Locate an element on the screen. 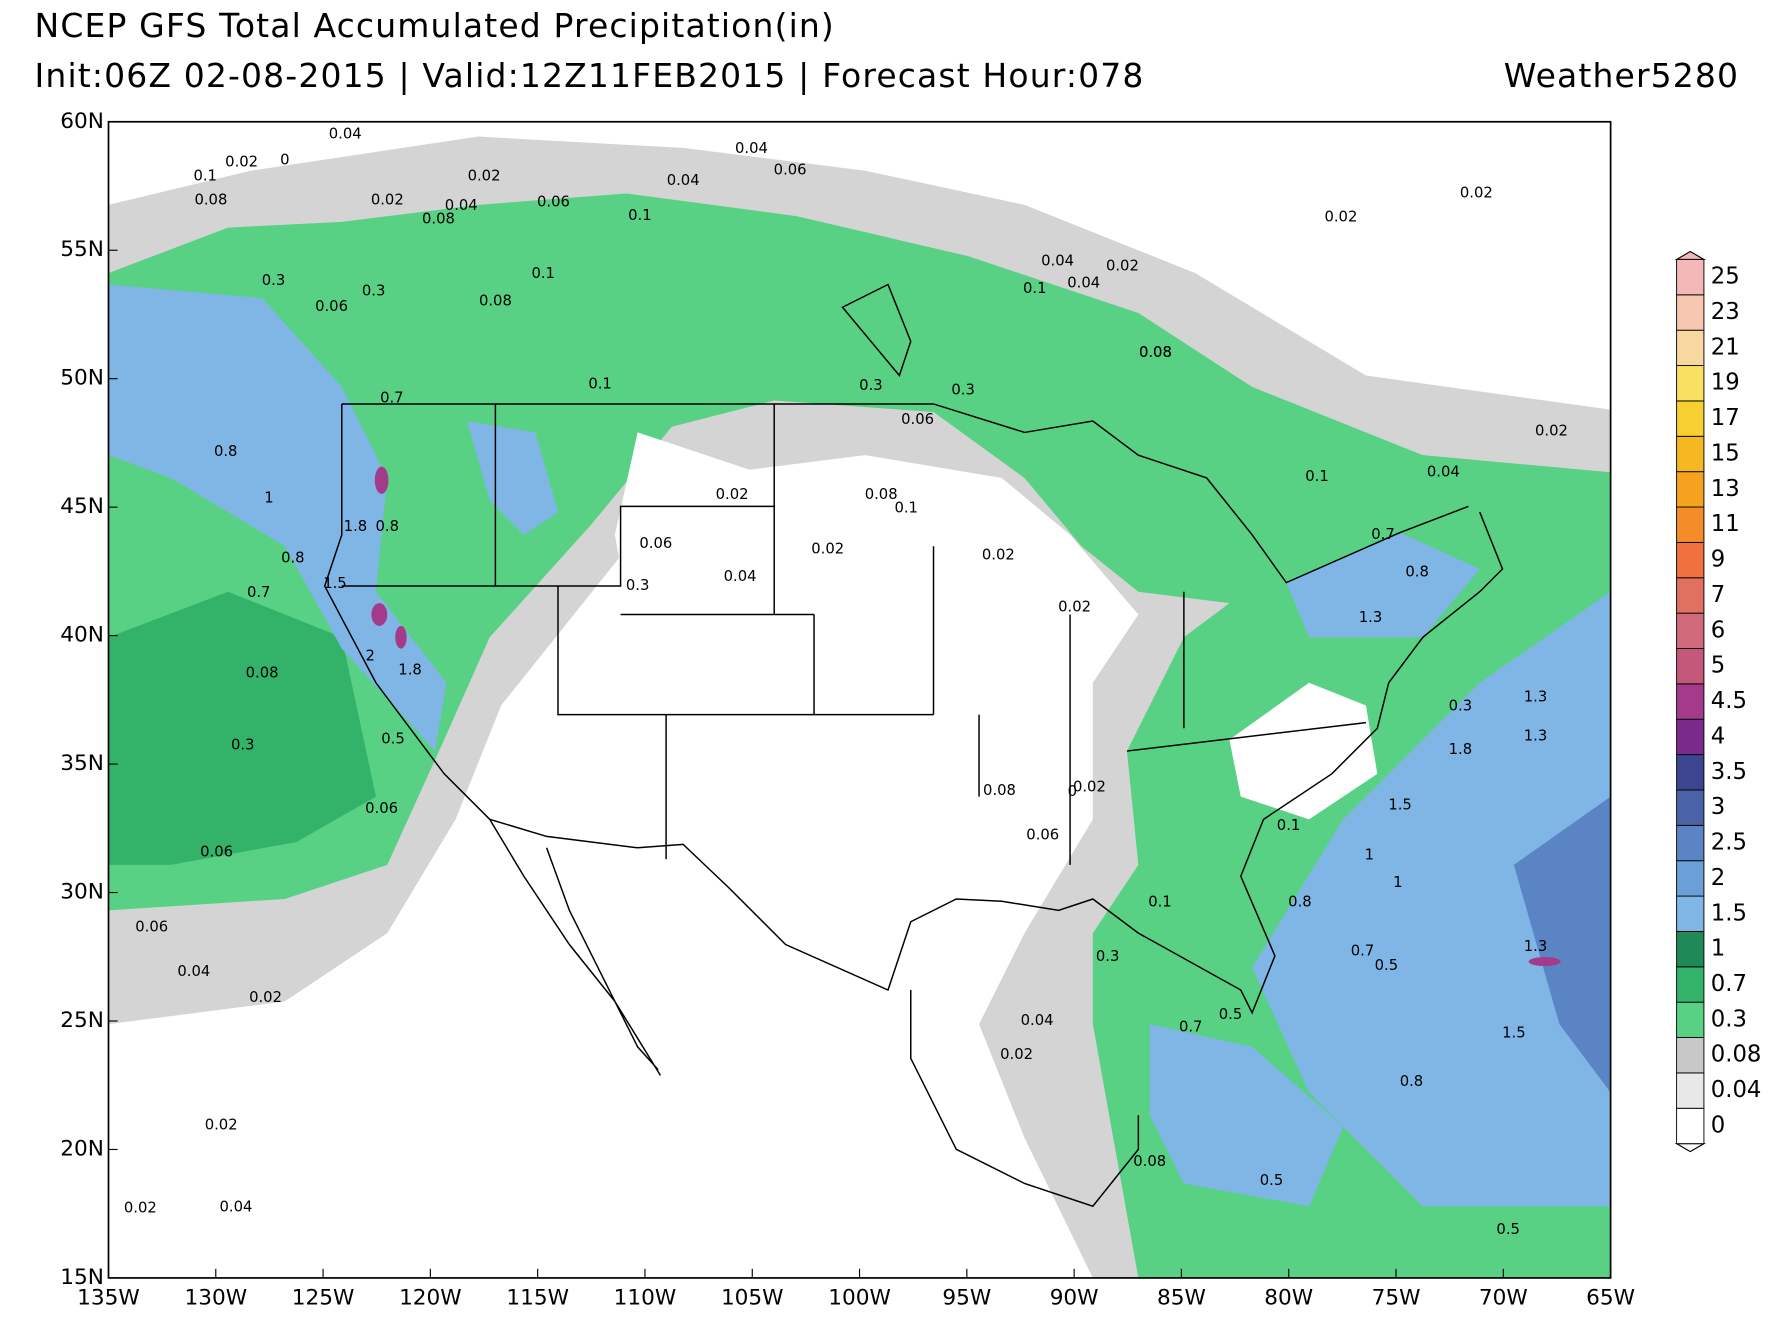 The image size is (1776, 1328). x-tick-label: 125W is located at coordinates (323, 1297).